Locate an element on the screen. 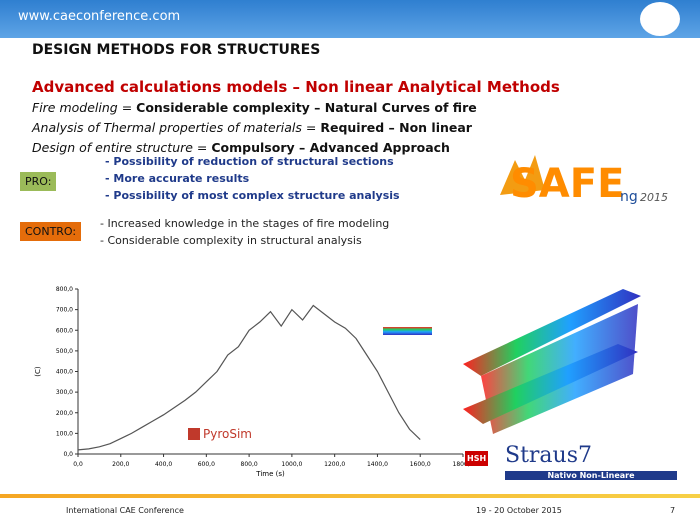  pro-item: - More accurate results is located at coordinates (177, 178).